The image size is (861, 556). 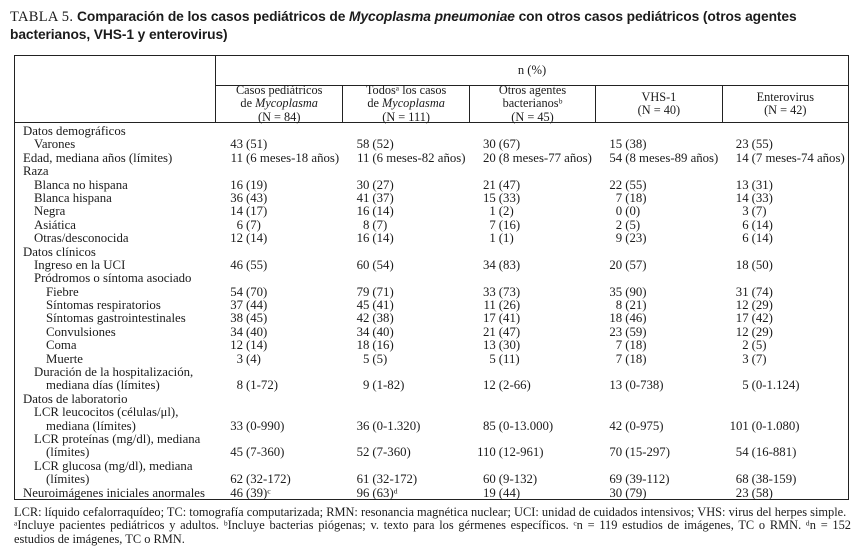 What do you see at coordinates (257, 425) in the screenshot?
I see `data-cell: 33 (0-990)` at bounding box center [257, 425].